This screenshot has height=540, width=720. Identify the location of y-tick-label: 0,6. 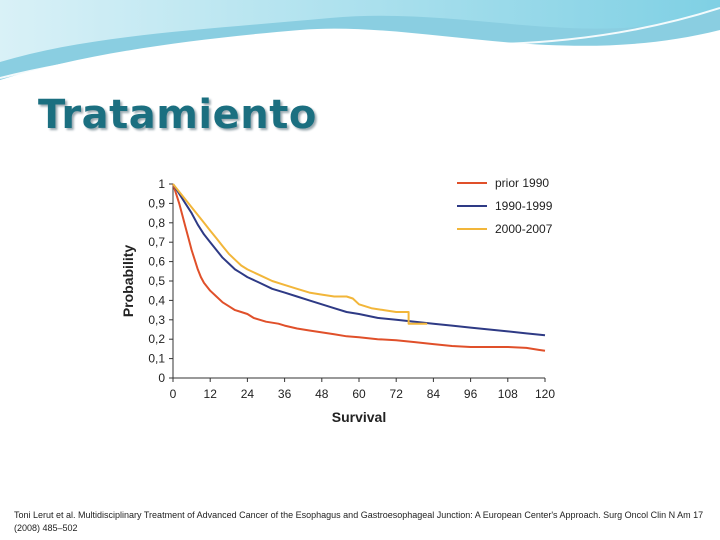
(156, 262).